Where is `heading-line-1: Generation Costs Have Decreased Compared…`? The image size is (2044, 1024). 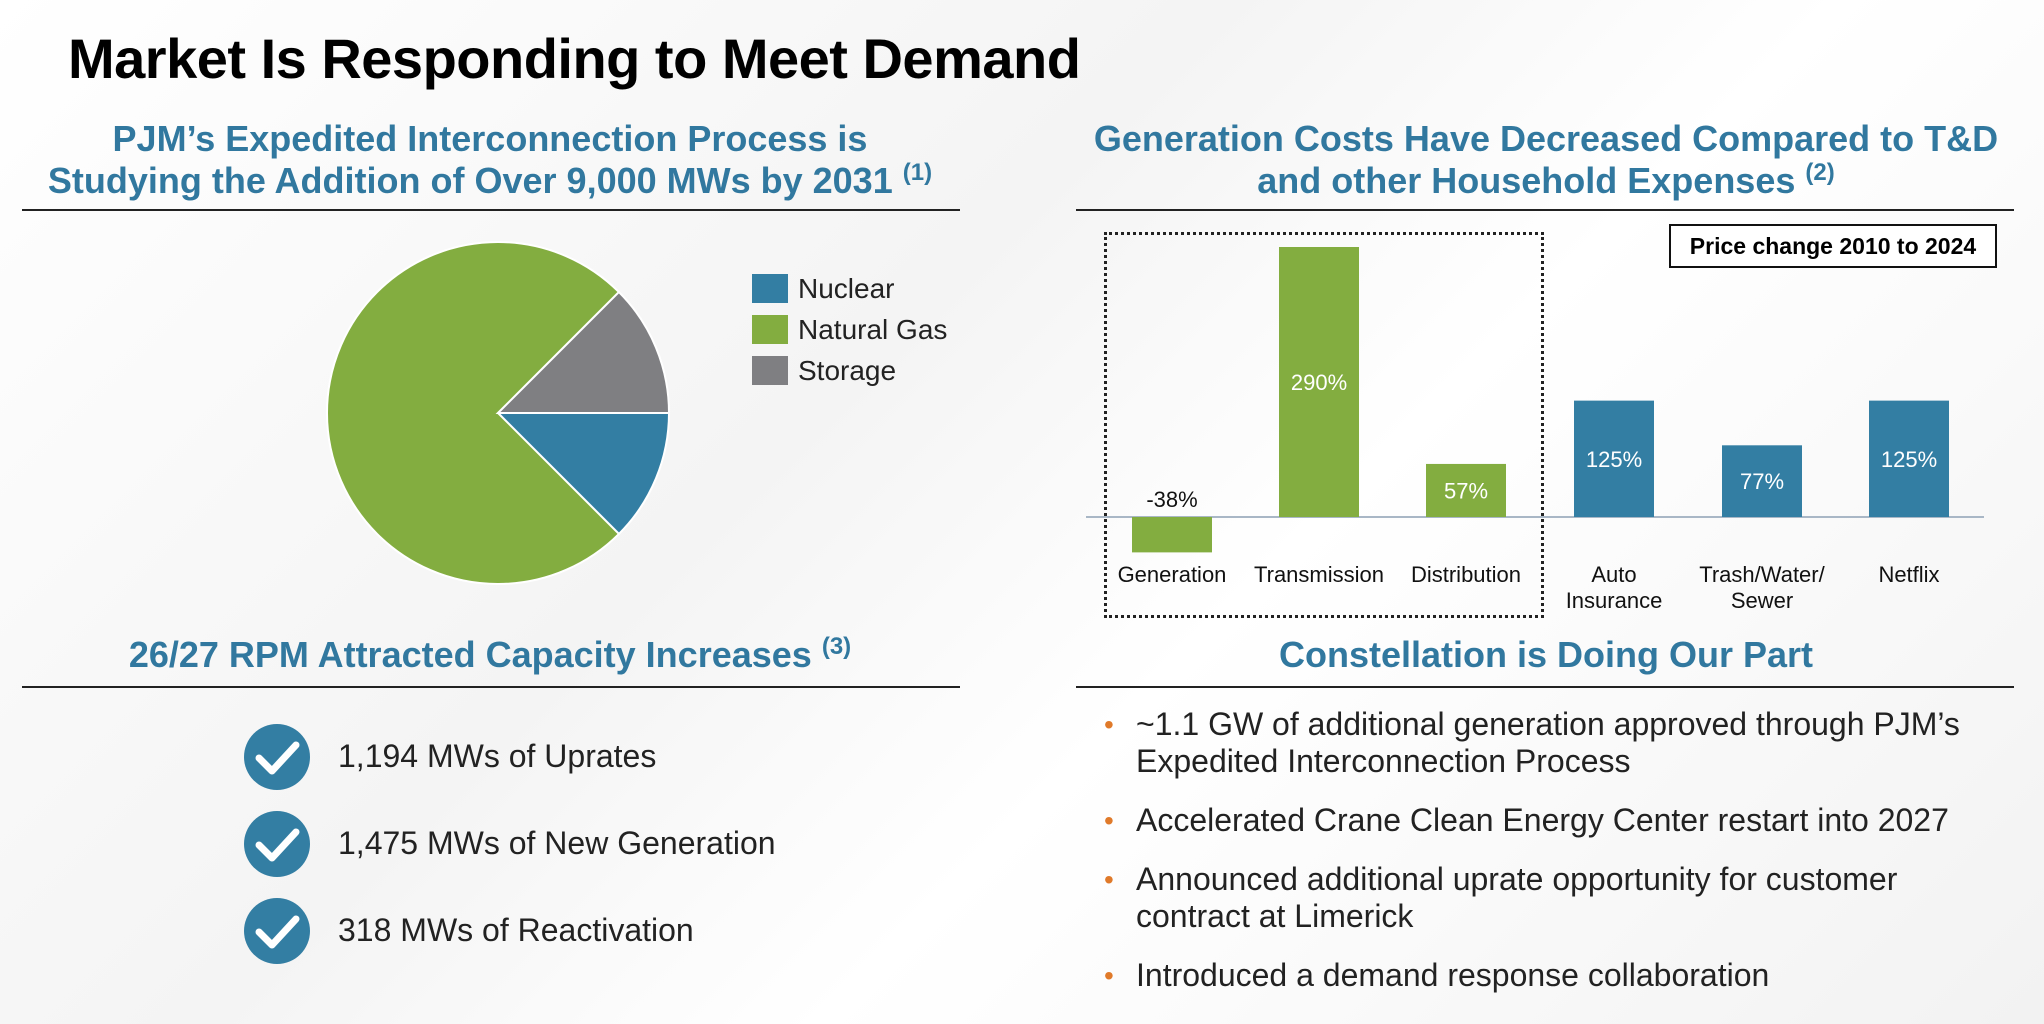 heading-line-1: Generation Costs Have Decreased Compared… is located at coordinates (1546, 138).